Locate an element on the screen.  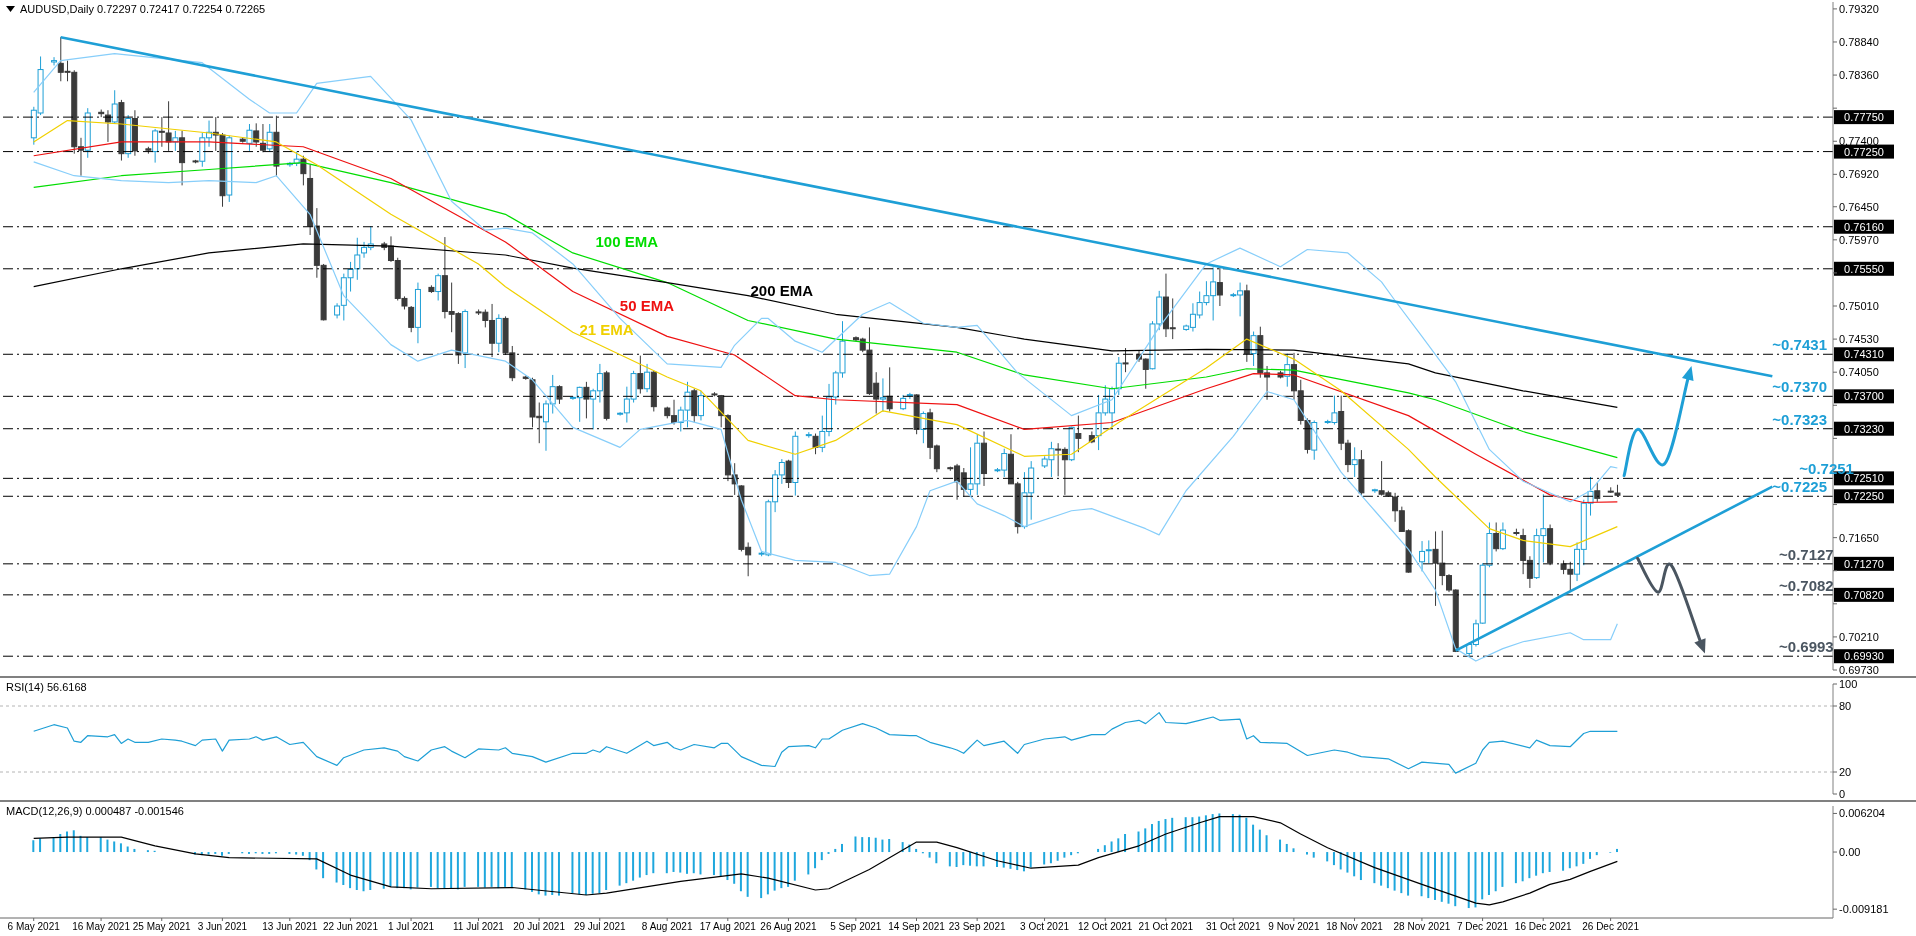
annotation: ~0.6993 is located at coordinates (1806, 647).